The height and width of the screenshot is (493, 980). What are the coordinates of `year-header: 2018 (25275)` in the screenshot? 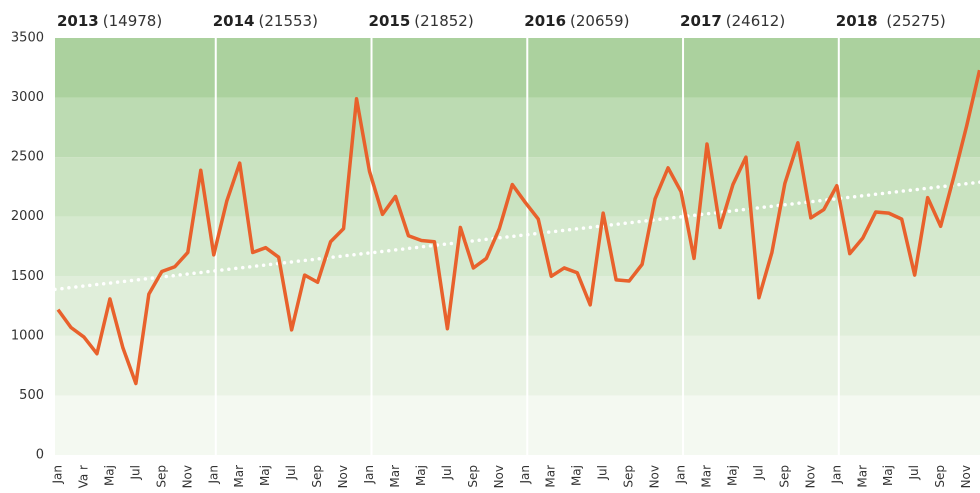 It's located at (891, 21).